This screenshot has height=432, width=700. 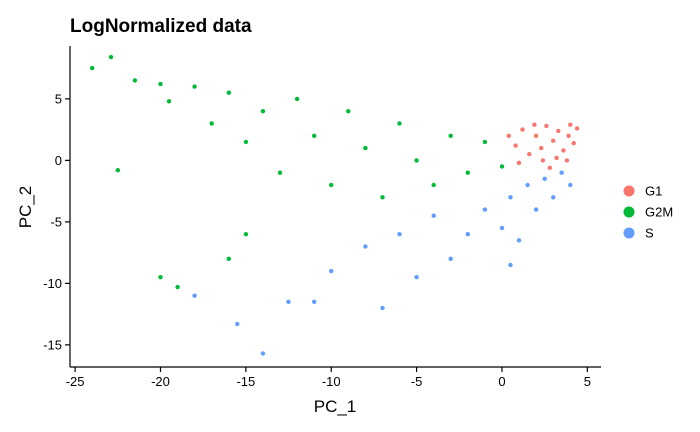 I want to click on chart-title: LogNormalized data, so click(x=161, y=26).